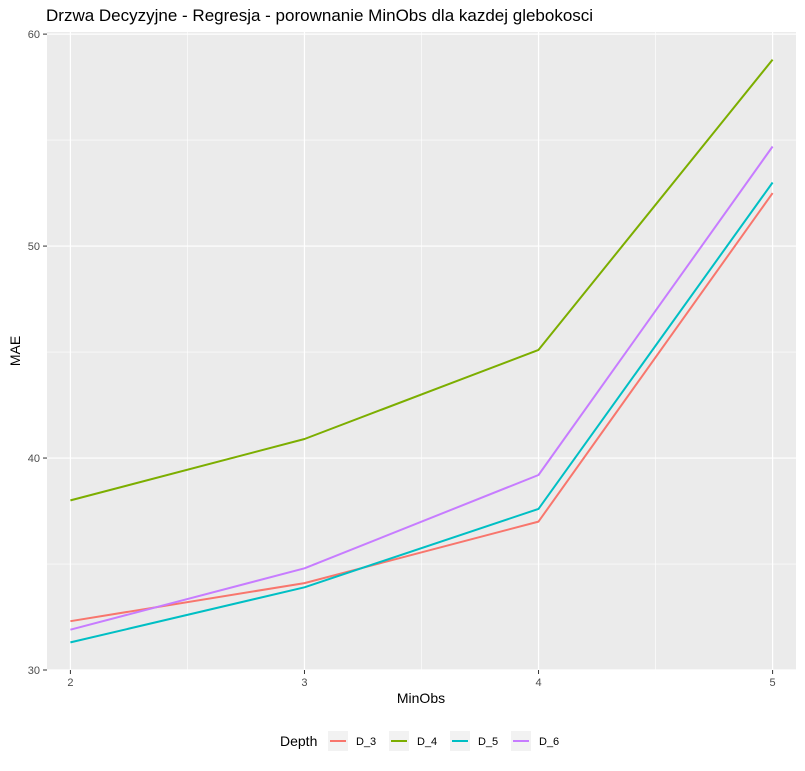 Image resolution: width=805 pixels, height=771 pixels. I want to click on x-tick-label: 3, so click(304, 683).